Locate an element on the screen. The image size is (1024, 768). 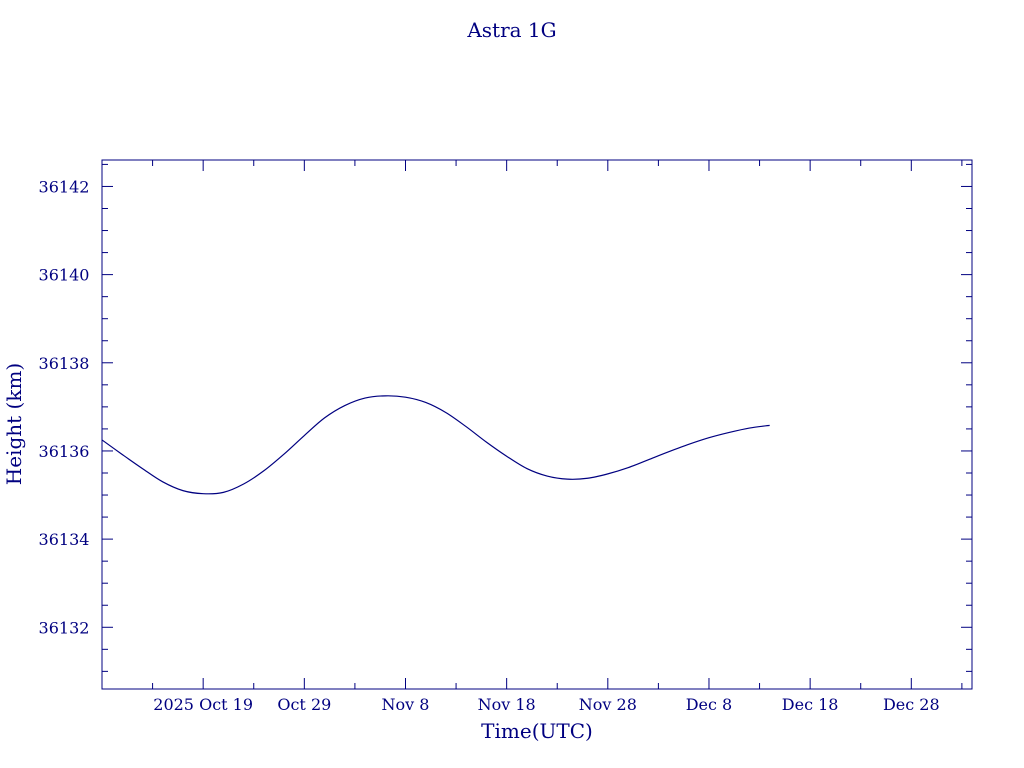
y-tick-label: 36134 is located at coordinates (64, 539).